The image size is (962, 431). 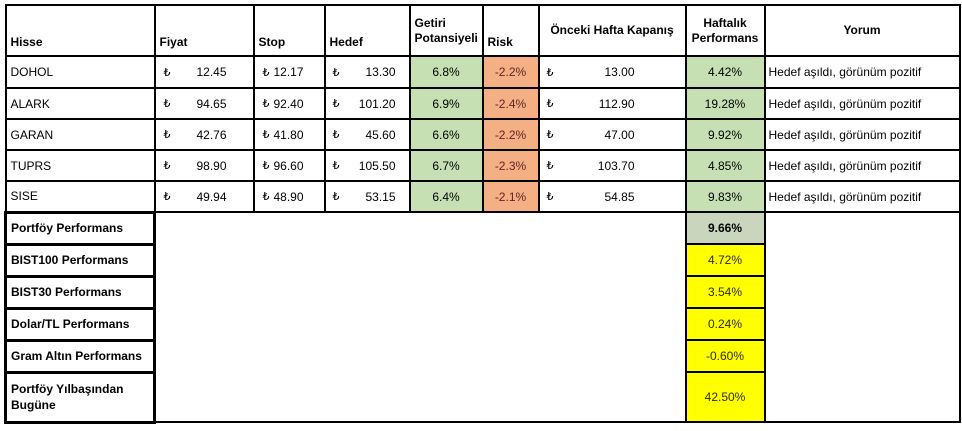 I want to click on summary-label: BIST100 Performans, so click(x=80, y=260).